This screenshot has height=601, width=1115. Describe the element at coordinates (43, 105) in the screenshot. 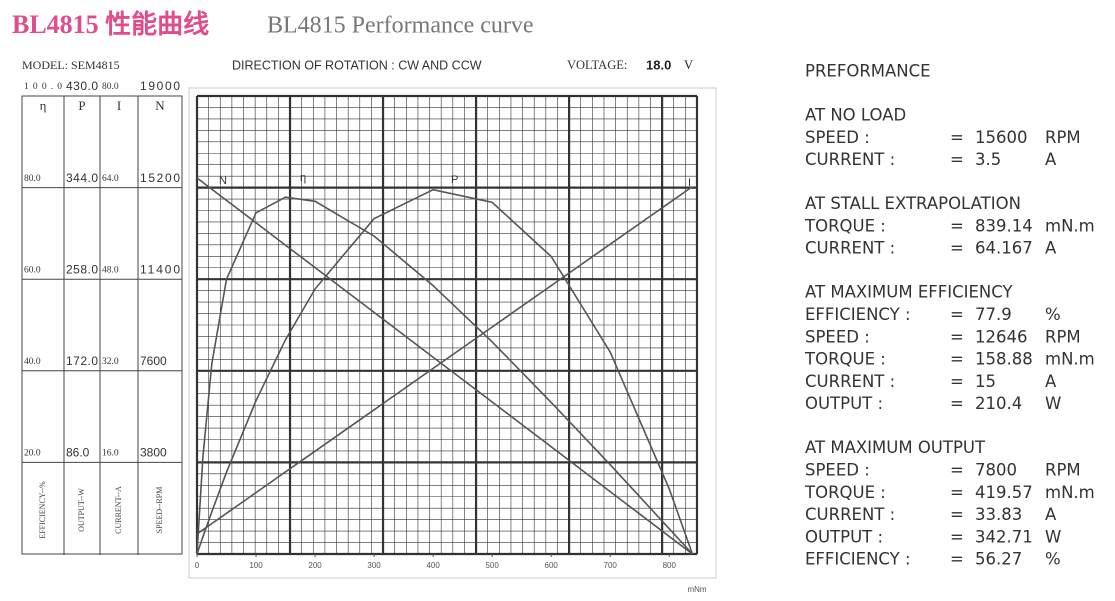

I see `scale-header: η` at that location.